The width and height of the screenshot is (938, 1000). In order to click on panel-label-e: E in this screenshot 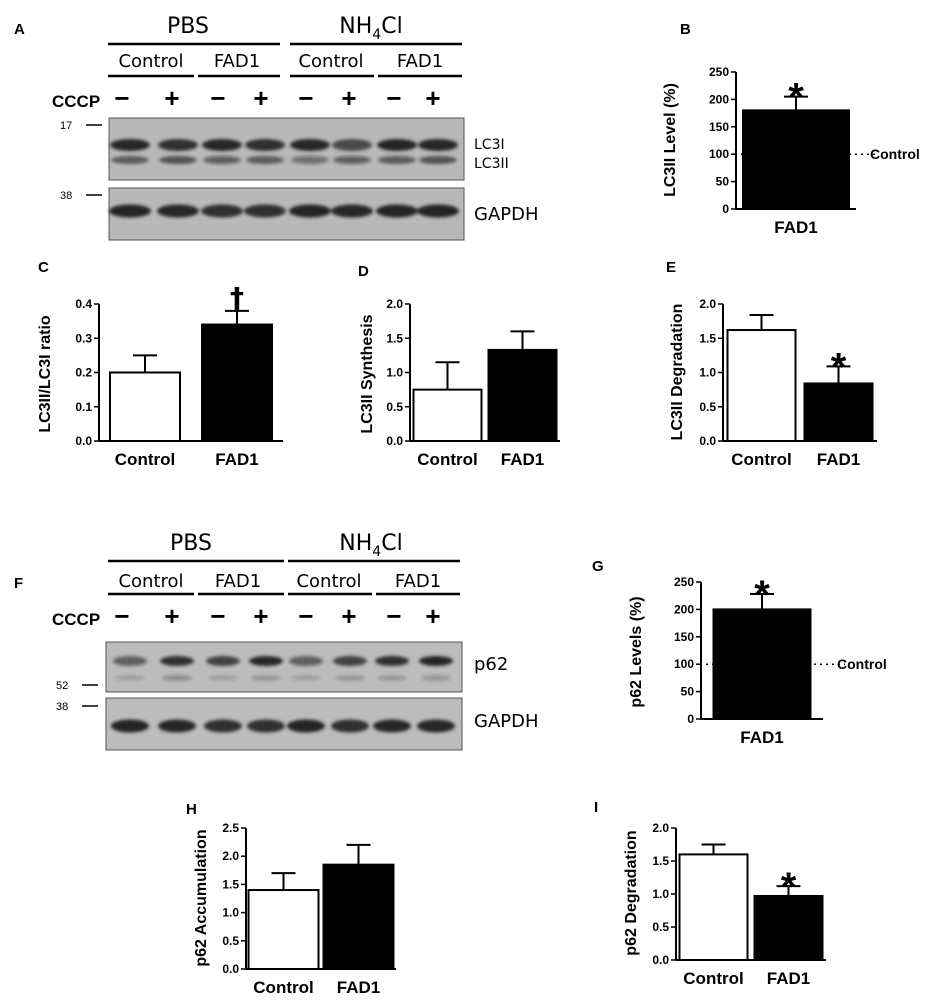, I will do `click(671, 267)`.